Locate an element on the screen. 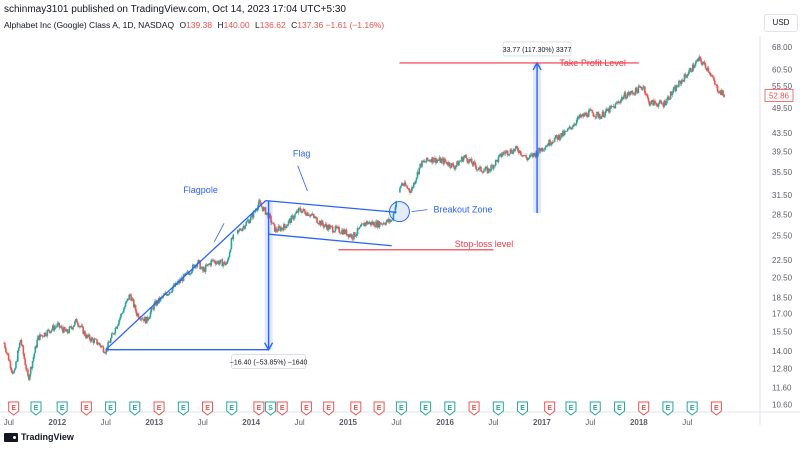 This screenshot has width=800, height=449. earnings-marker-label: E is located at coordinates (549, 408).